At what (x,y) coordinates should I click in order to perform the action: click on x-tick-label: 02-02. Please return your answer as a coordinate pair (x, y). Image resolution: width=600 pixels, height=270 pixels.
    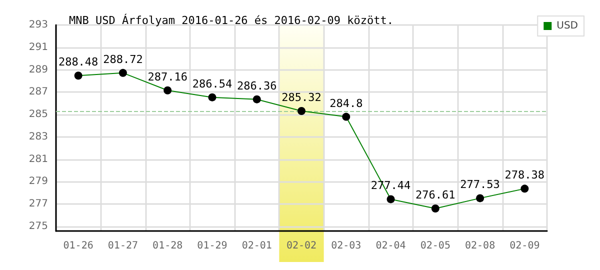
    Looking at the image, I should click on (301, 246).